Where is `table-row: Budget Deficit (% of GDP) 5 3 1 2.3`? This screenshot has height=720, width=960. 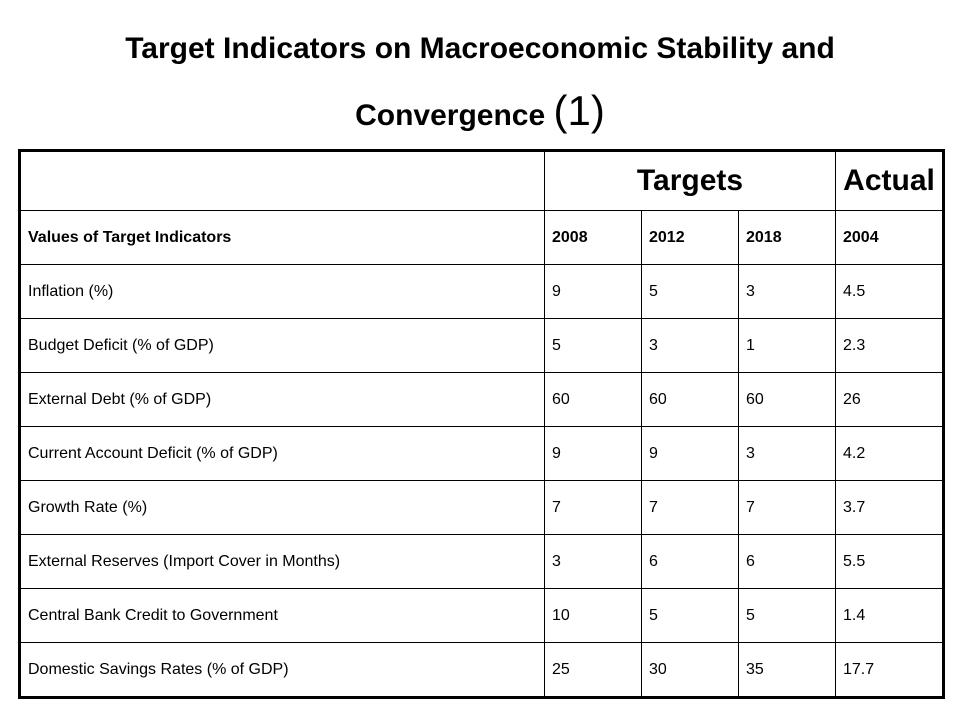
table-row: Budget Deficit (% of GDP) 5 3 1 2.3 is located at coordinates (481, 345).